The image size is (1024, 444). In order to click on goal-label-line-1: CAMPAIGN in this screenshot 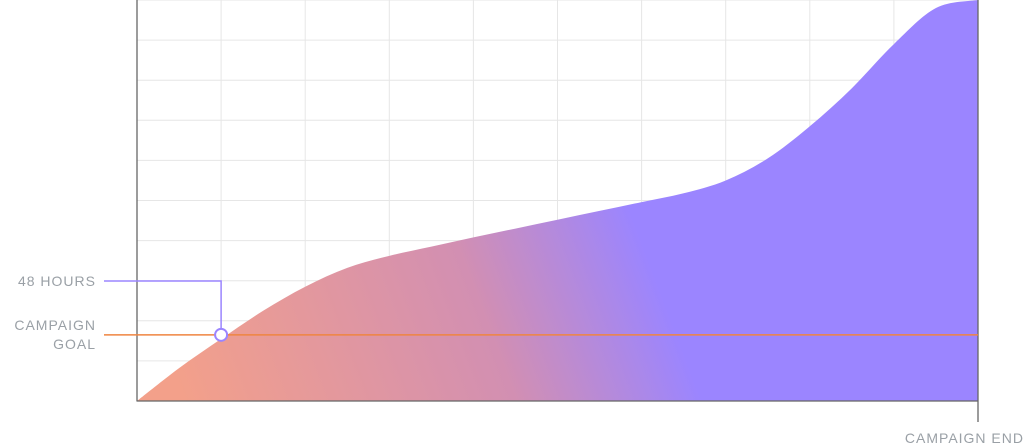, I will do `click(55, 325)`.